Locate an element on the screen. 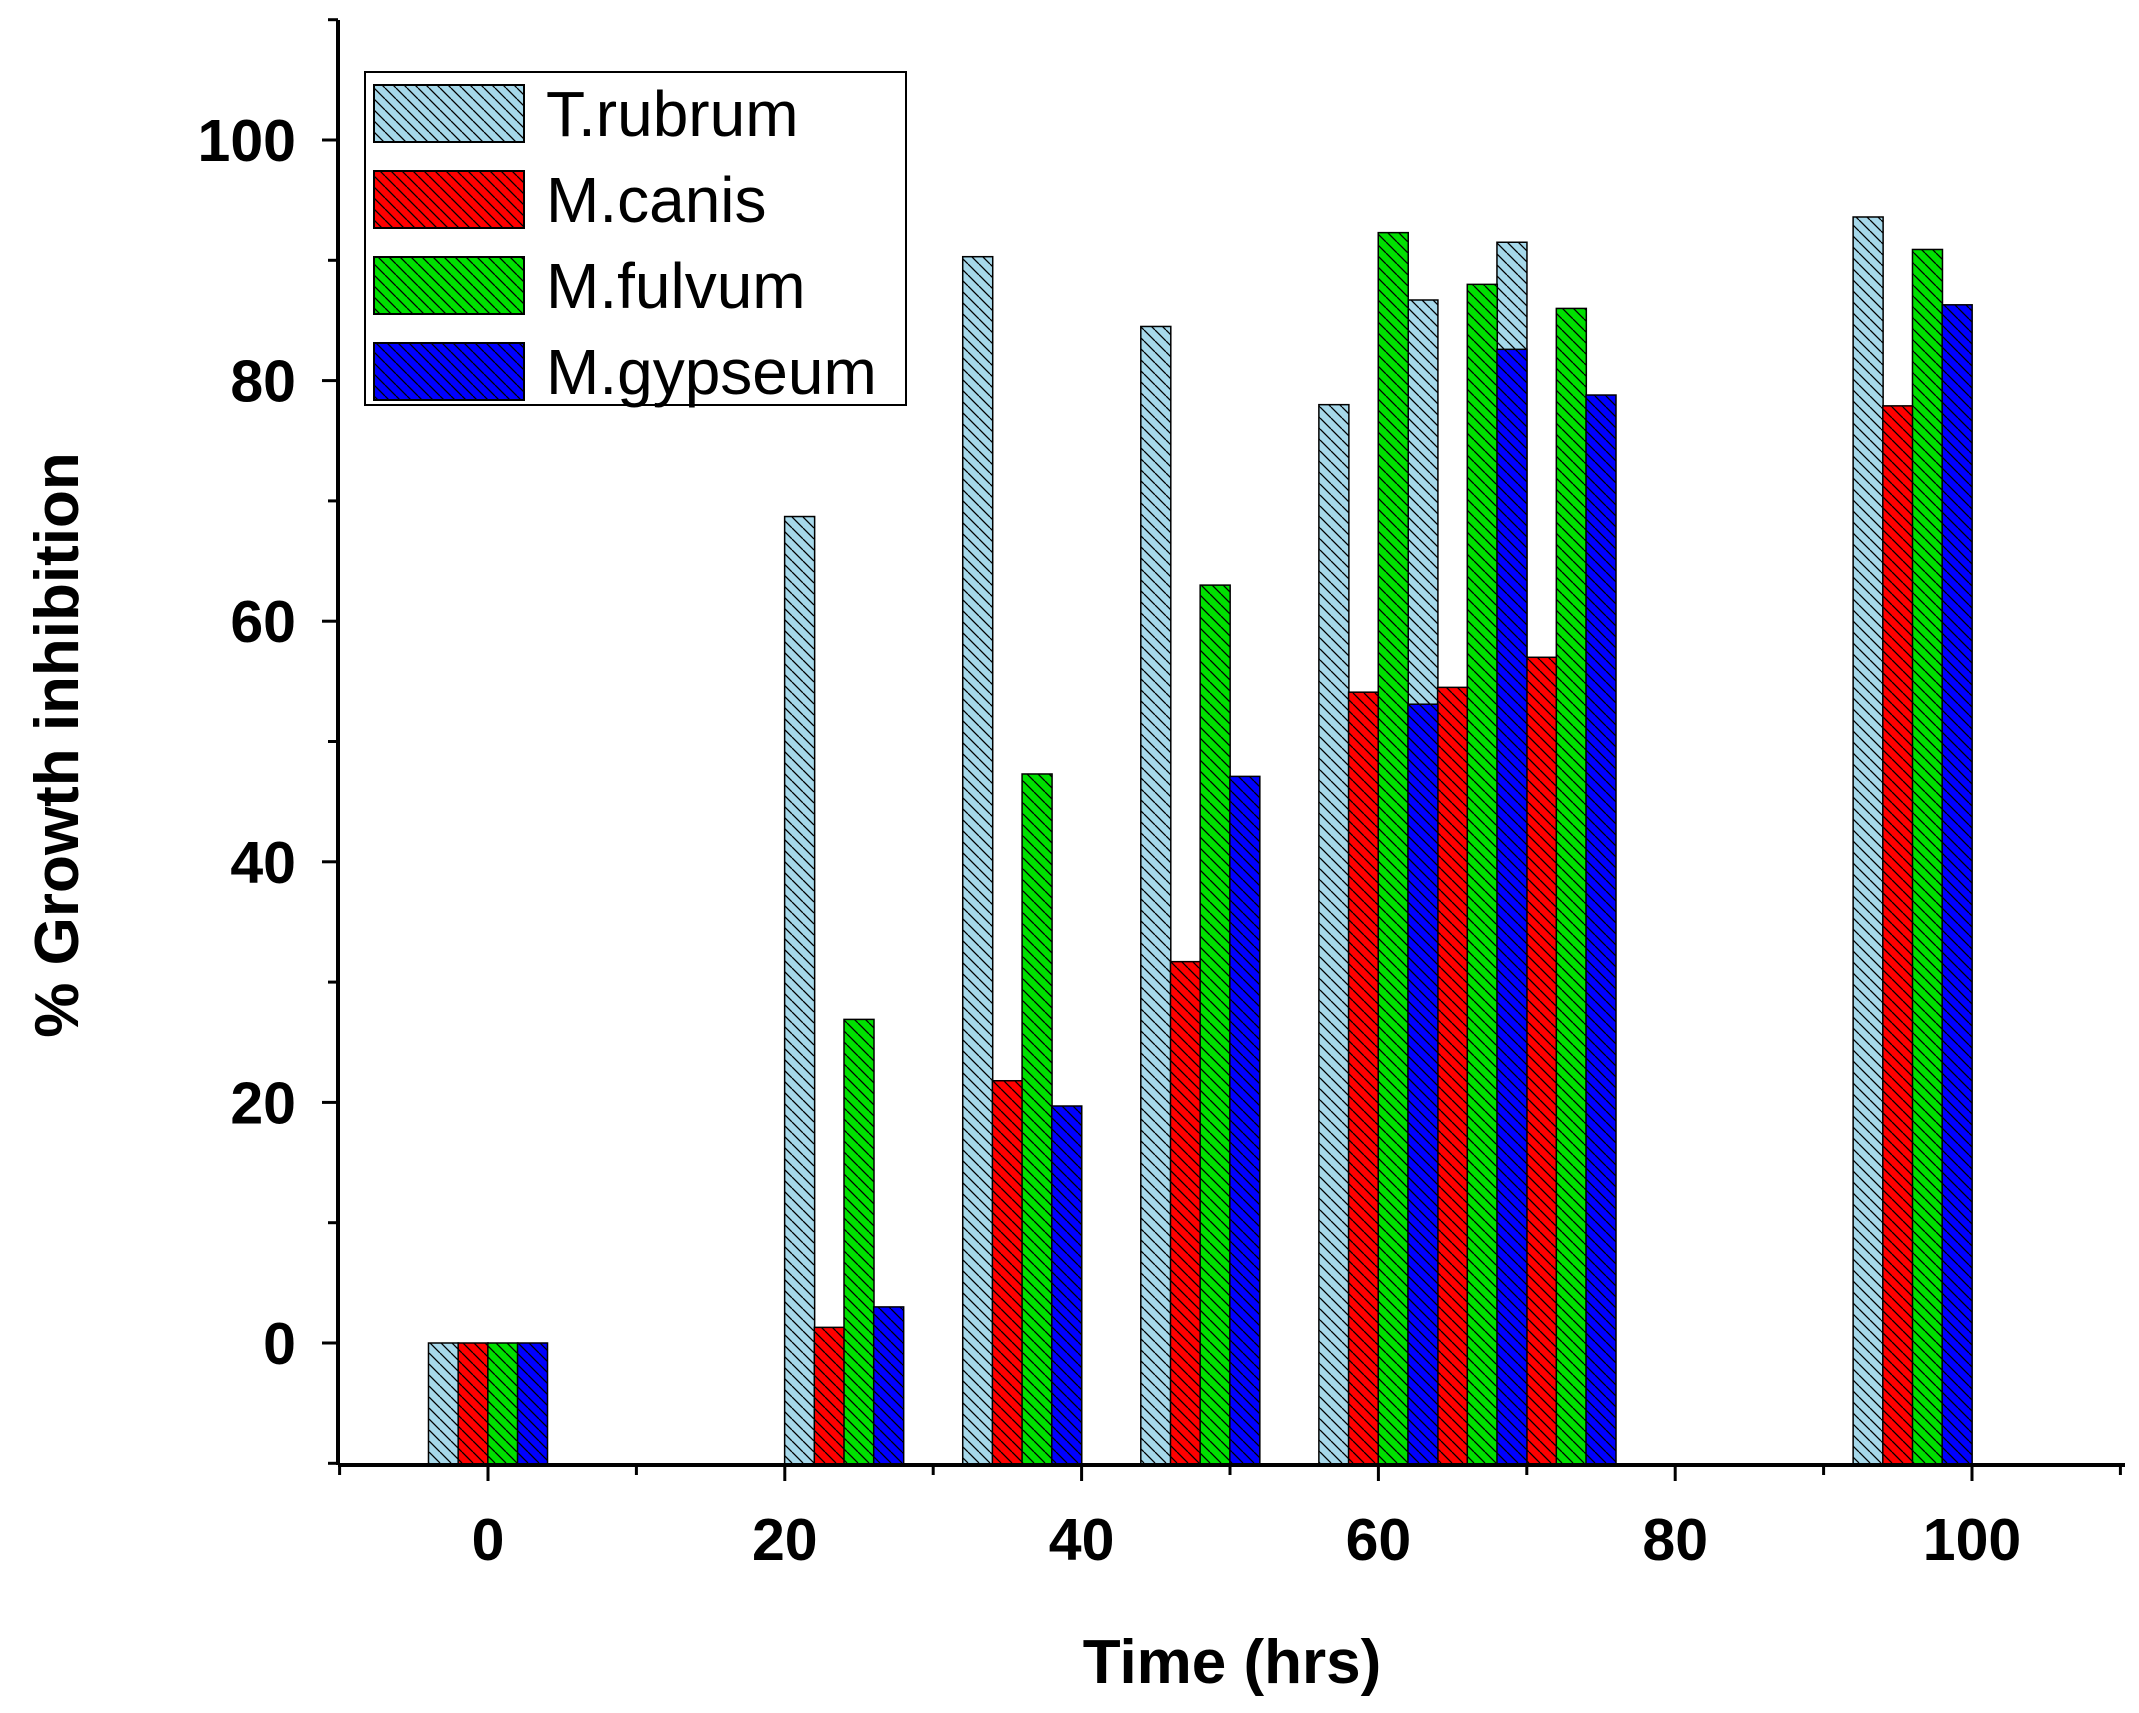 The width and height of the screenshot is (2139, 1713). y-tick-label: 40 is located at coordinates (263, 863).